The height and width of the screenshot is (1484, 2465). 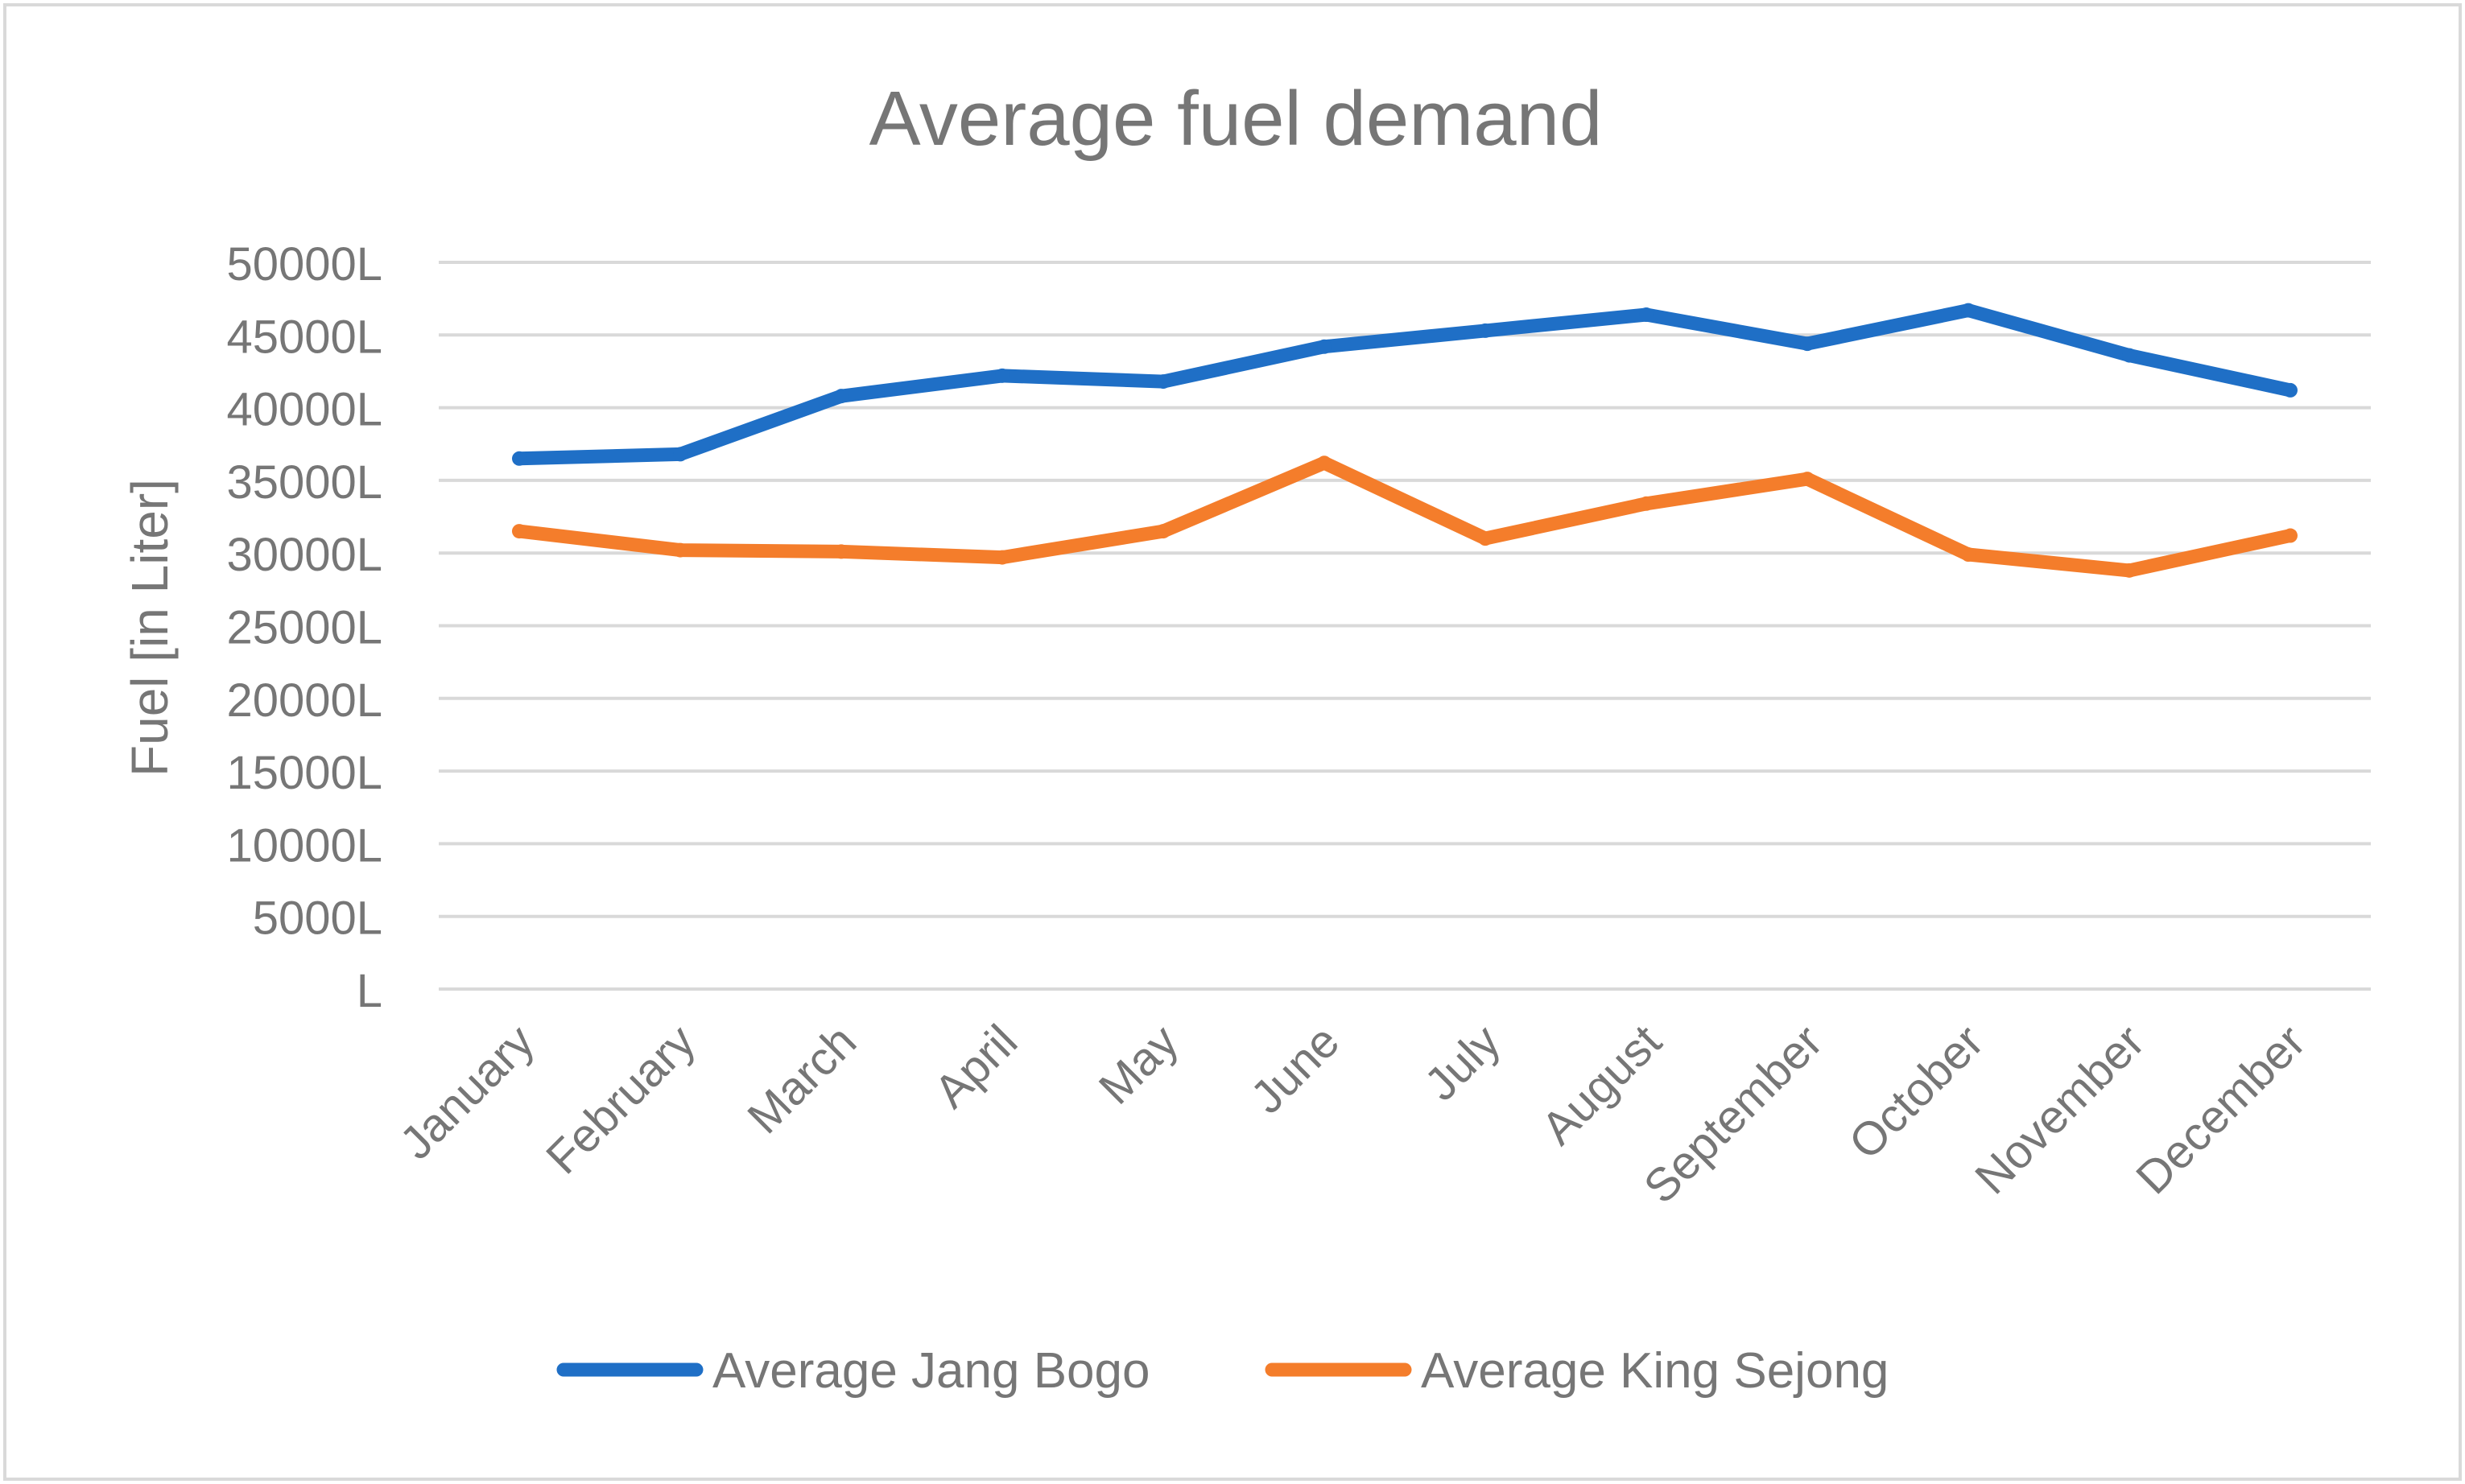 What do you see at coordinates (304, 845) in the screenshot?
I see `y-tick-label: 10000L` at bounding box center [304, 845].